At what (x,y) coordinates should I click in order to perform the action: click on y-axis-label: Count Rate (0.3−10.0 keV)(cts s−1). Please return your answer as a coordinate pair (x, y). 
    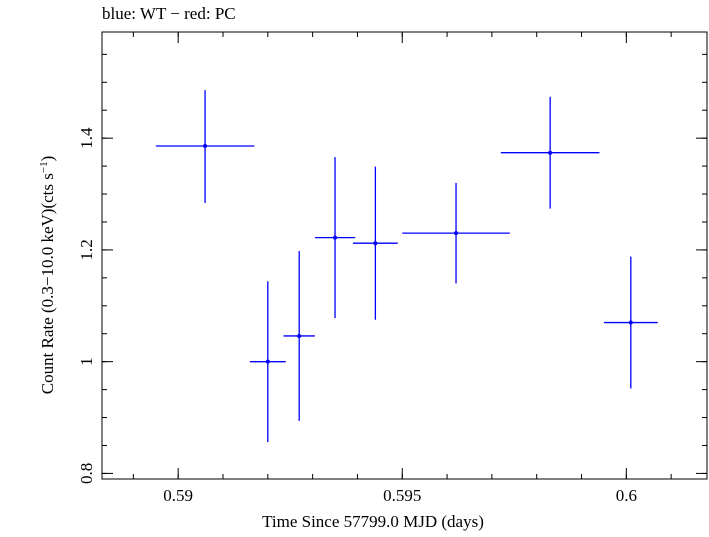
    Looking at the image, I should click on (47, 275).